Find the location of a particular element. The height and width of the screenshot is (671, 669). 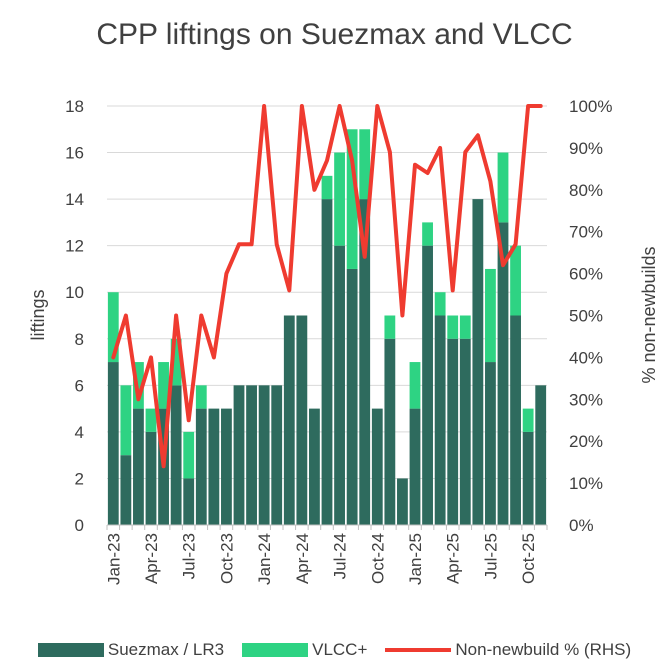

legend-swatch-suezmax is located at coordinates (70, 650).